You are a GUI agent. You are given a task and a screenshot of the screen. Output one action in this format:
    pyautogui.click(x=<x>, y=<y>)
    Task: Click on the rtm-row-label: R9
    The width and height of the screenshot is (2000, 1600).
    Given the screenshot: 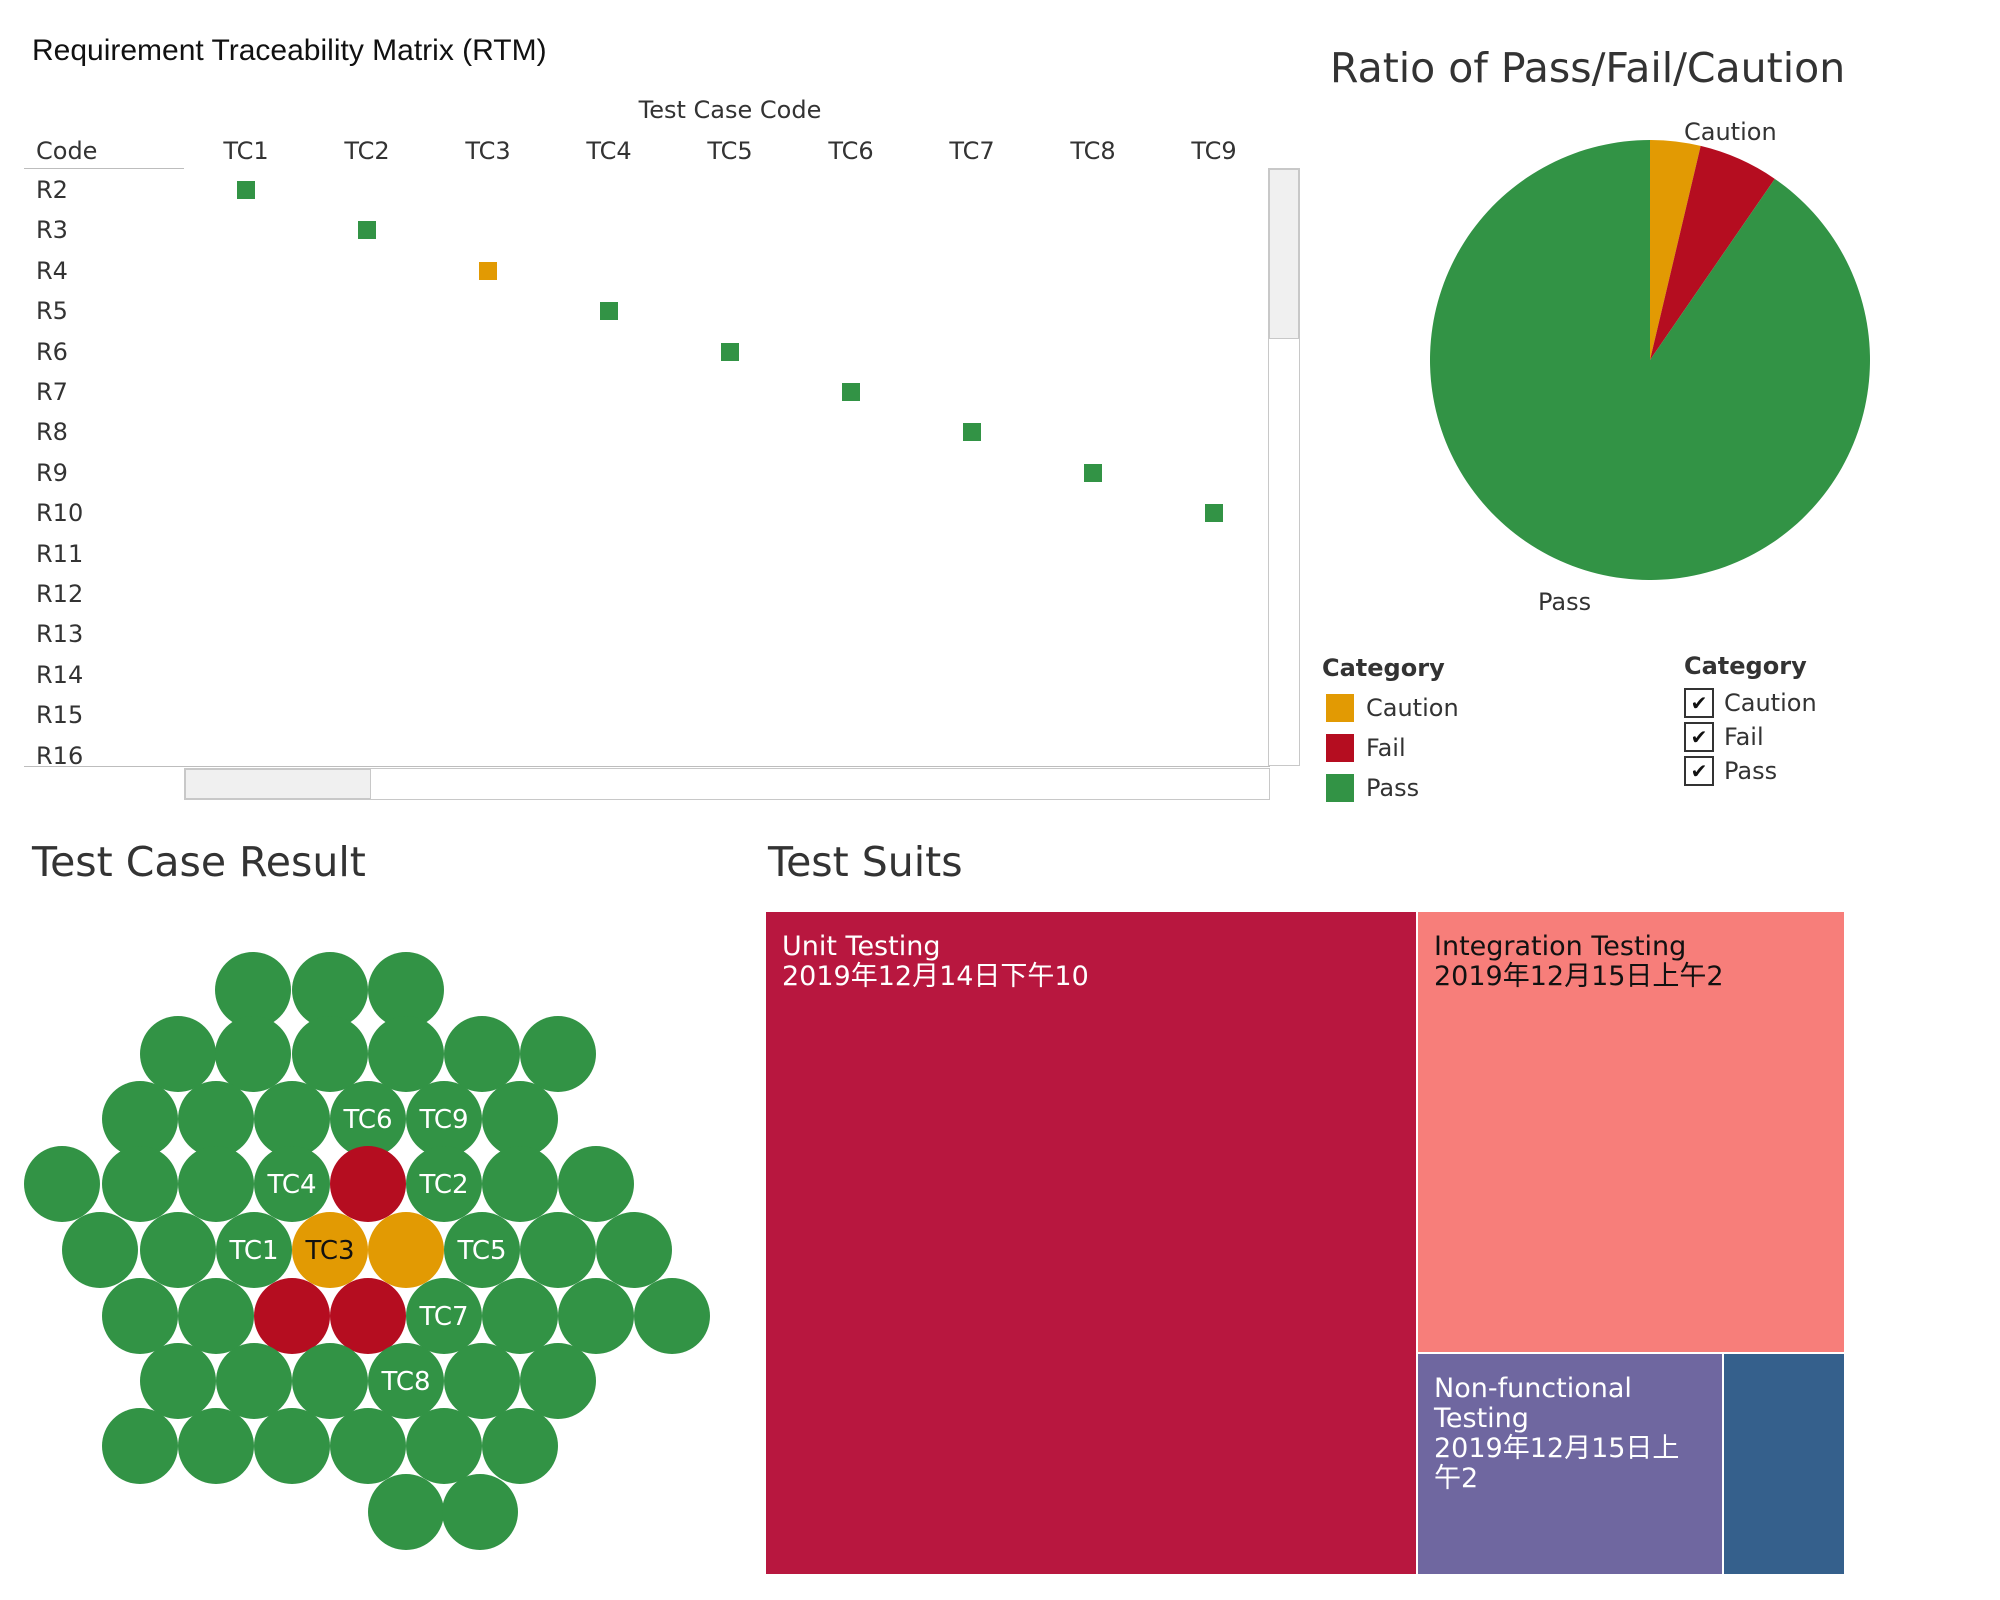 What is the action you would take?
    pyautogui.click(x=52, y=472)
    